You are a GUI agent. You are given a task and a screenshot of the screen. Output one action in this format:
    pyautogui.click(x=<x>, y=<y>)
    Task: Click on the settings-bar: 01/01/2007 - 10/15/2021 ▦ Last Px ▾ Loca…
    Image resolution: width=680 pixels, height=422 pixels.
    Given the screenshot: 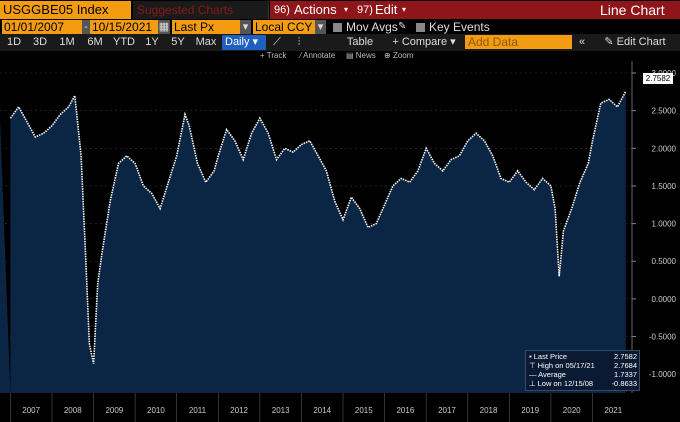 What is the action you would take?
    pyautogui.click(x=340, y=27)
    